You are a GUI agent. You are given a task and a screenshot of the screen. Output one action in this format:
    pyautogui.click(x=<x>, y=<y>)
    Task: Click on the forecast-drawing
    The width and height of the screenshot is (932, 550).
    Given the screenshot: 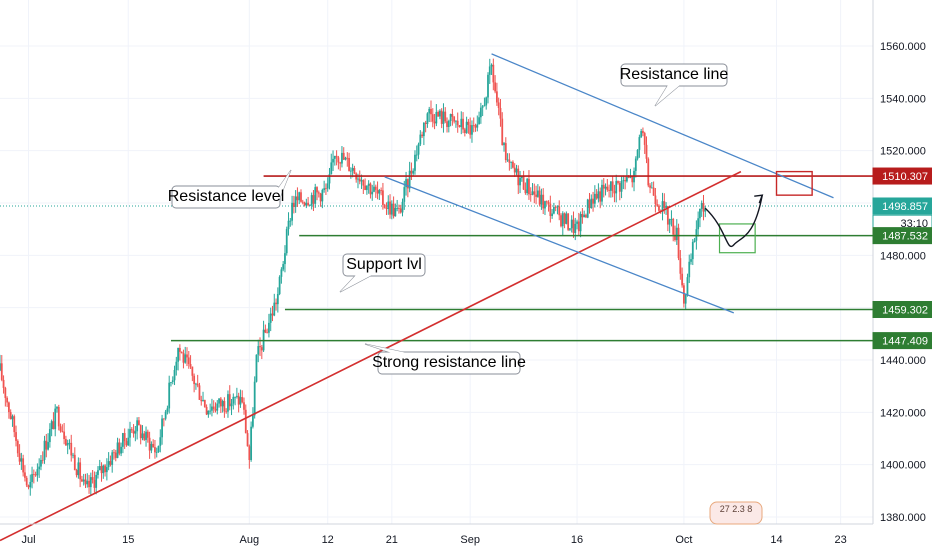 What is the action you would take?
    pyautogui.click(x=758, y=212)
    